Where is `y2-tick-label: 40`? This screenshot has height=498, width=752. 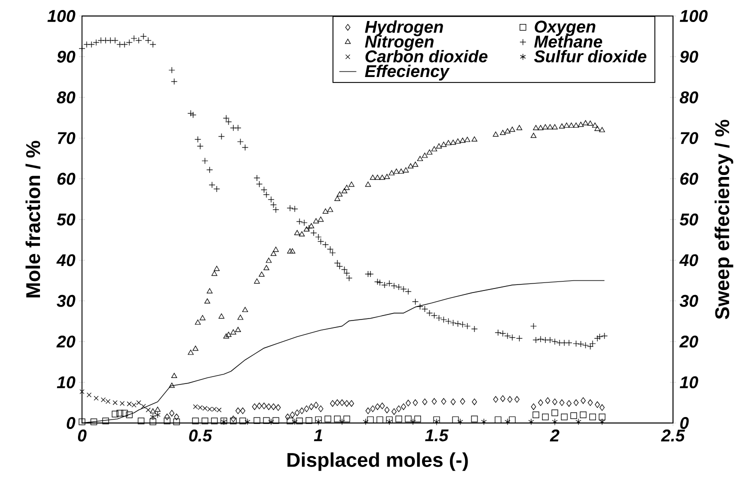 y2-tick-label: 40 is located at coordinates (688, 260).